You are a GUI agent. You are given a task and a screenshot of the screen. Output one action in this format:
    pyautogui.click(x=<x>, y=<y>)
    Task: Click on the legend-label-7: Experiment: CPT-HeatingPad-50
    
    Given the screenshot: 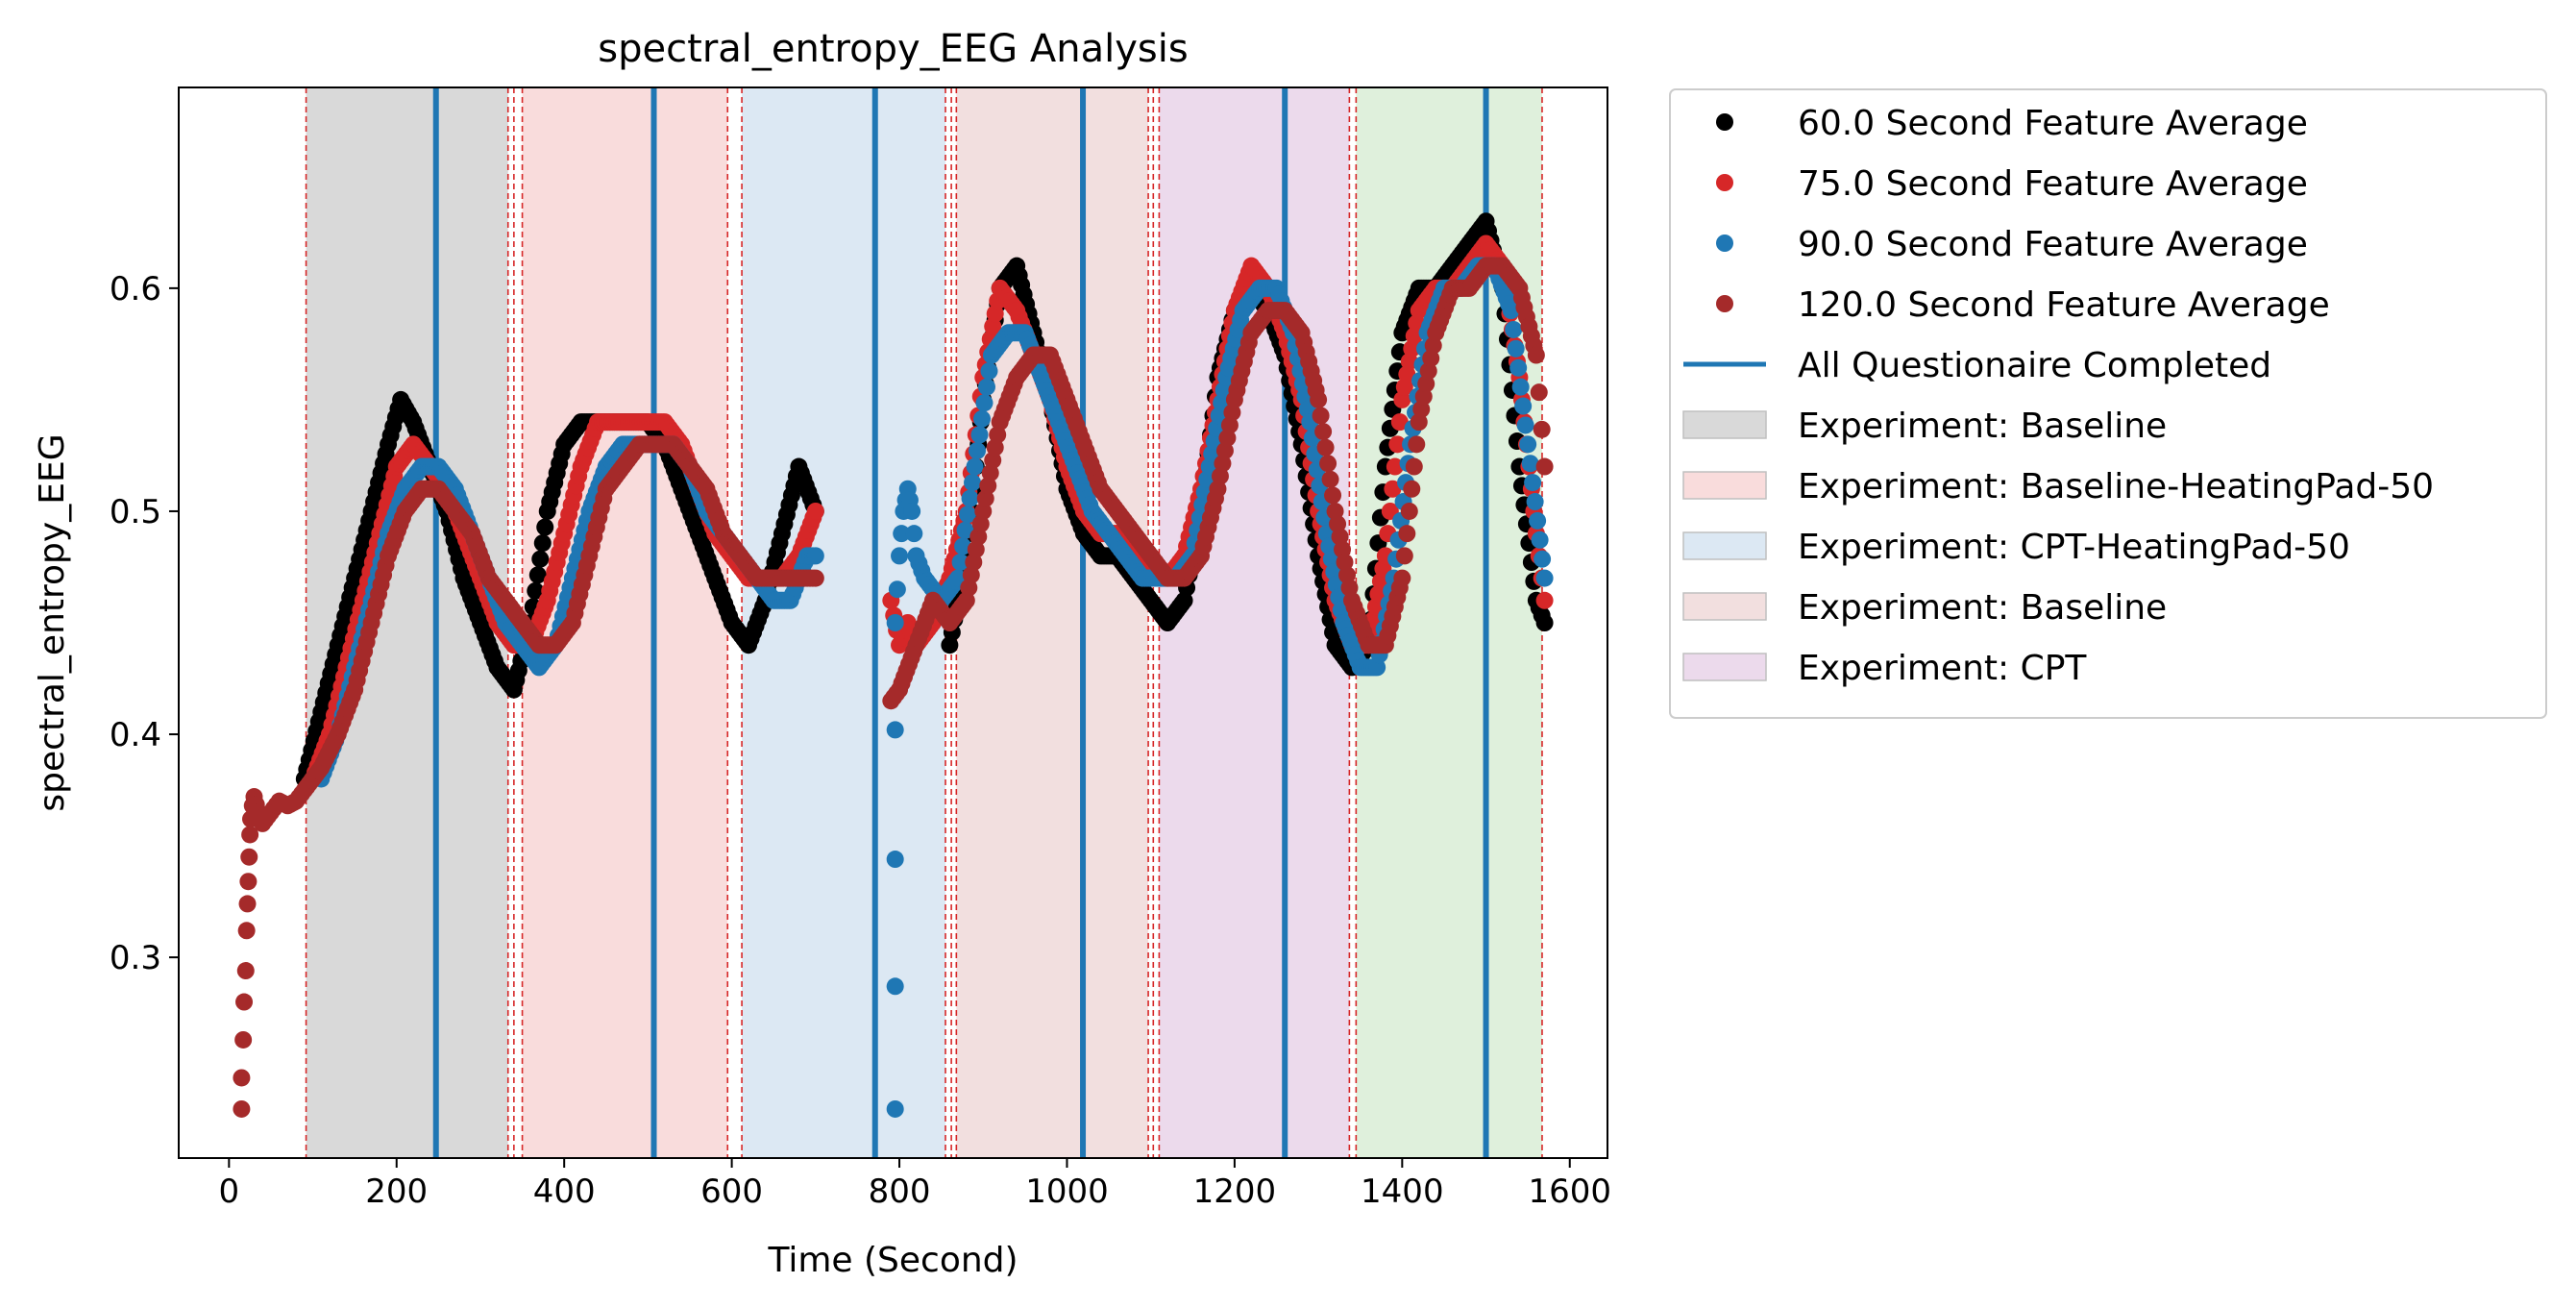 What is the action you would take?
    pyautogui.click(x=2074, y=547)
    